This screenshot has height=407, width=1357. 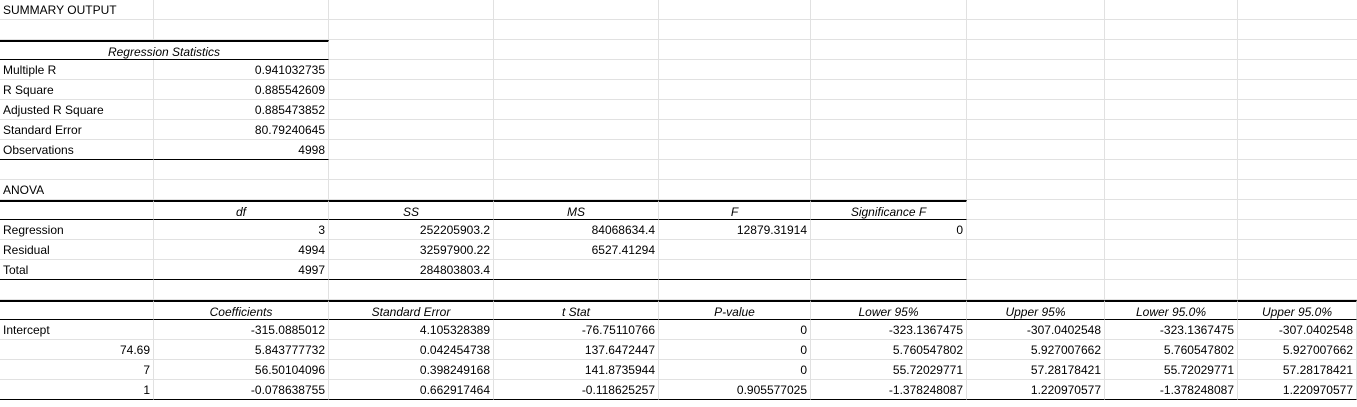 I want to click on sheet-cell: df, so click(x=241, y=210).